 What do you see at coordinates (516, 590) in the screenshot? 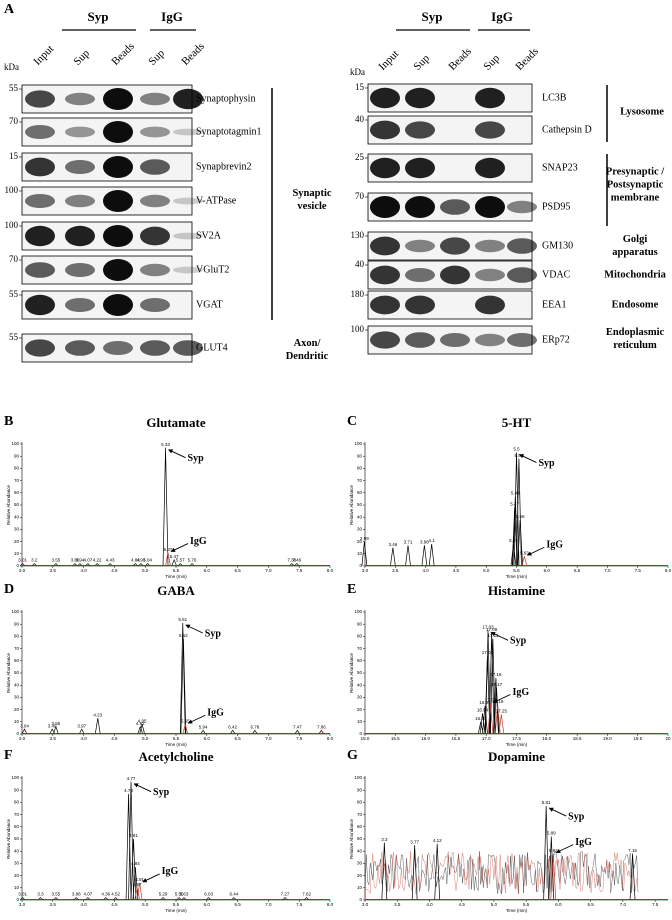
I see `chart-title: Histamine` at bounding box center [516, 590].